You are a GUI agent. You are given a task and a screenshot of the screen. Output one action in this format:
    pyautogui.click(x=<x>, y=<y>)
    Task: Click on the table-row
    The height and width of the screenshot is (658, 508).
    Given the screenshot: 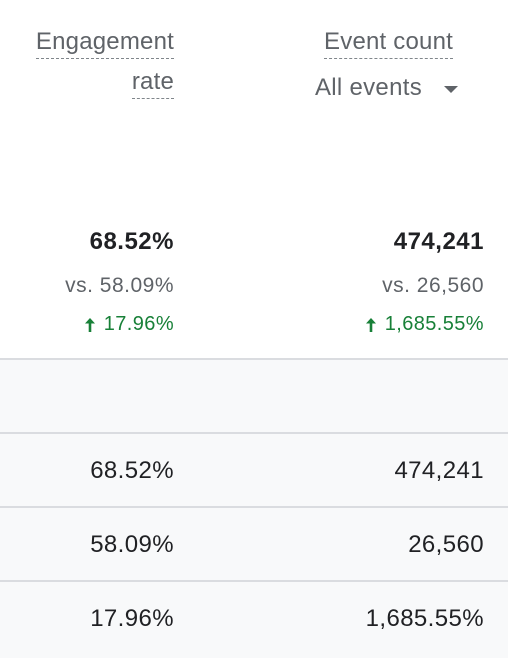 What is the action you would take?
    pyautogui.click(x=254, y=396)
    